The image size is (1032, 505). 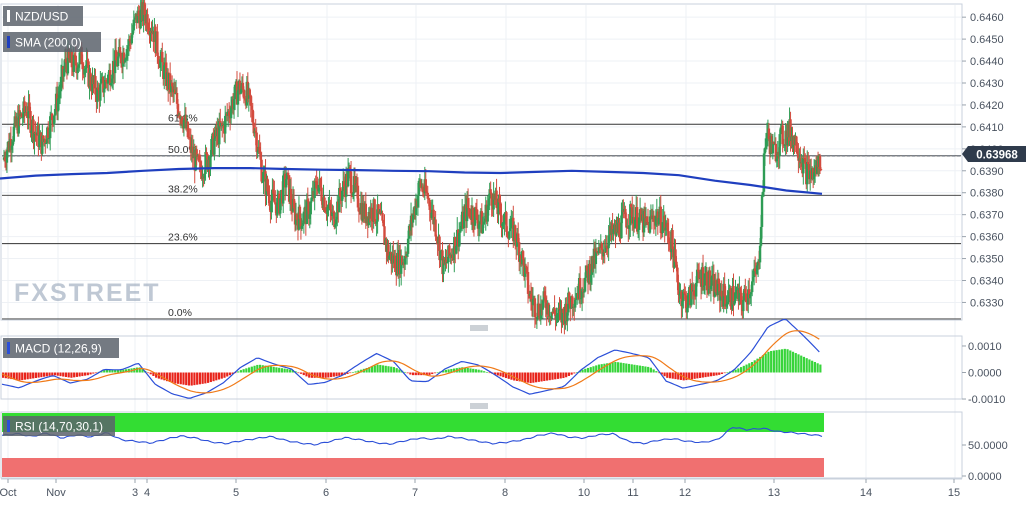 What do you see at coordinates (52, 42) in the screenshot?
I see `sma-tag: SMA (200,0)` at bounding box center [52, 42].